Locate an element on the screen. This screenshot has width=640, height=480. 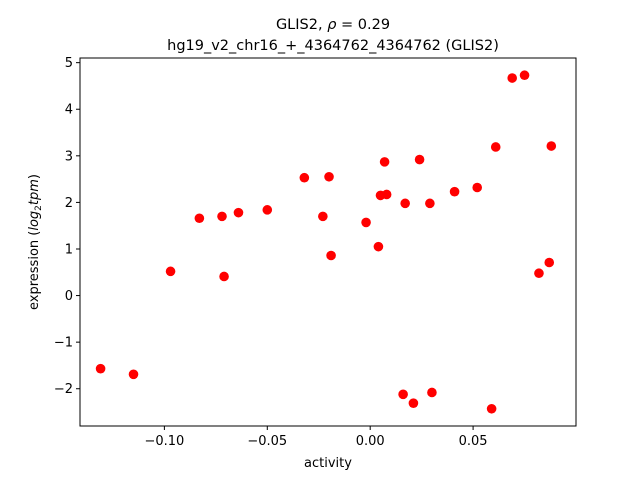
x-tick-label: −0.10 is located at coordinates (164, 441).